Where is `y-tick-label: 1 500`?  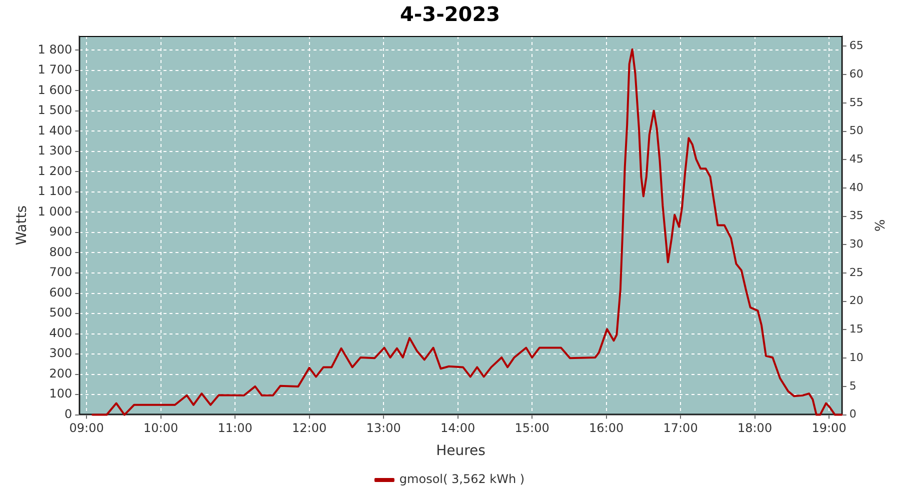 y-tick-label: 1 500 is located at coordinates (55, 110).